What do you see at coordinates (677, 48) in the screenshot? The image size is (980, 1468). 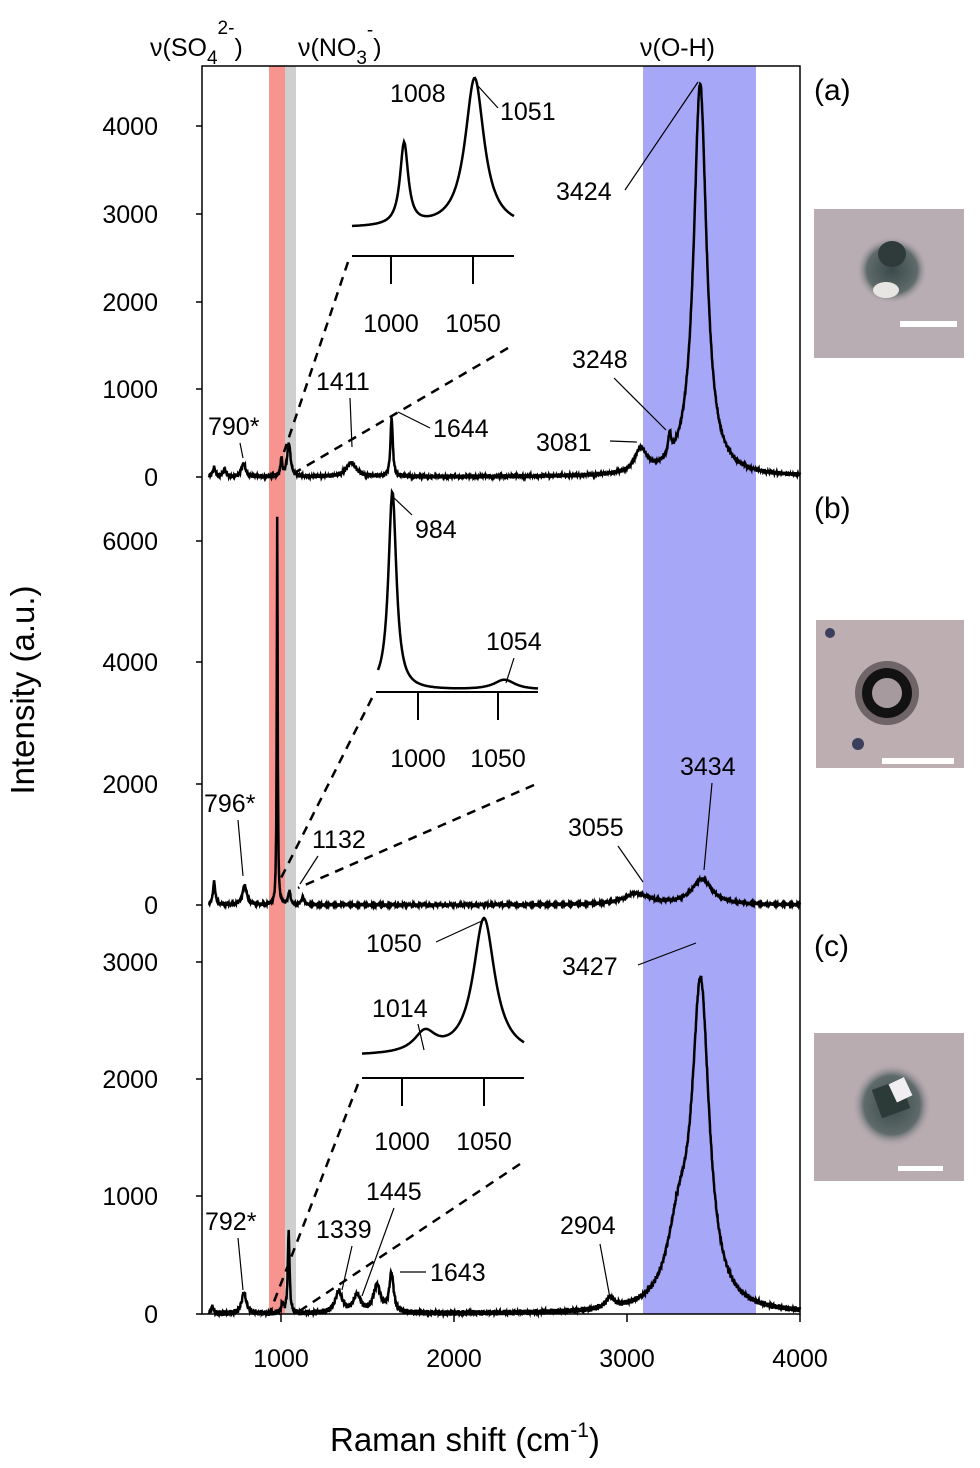 I see `oh-band-label: ν(O-H)` at bounding box center [677, 48].